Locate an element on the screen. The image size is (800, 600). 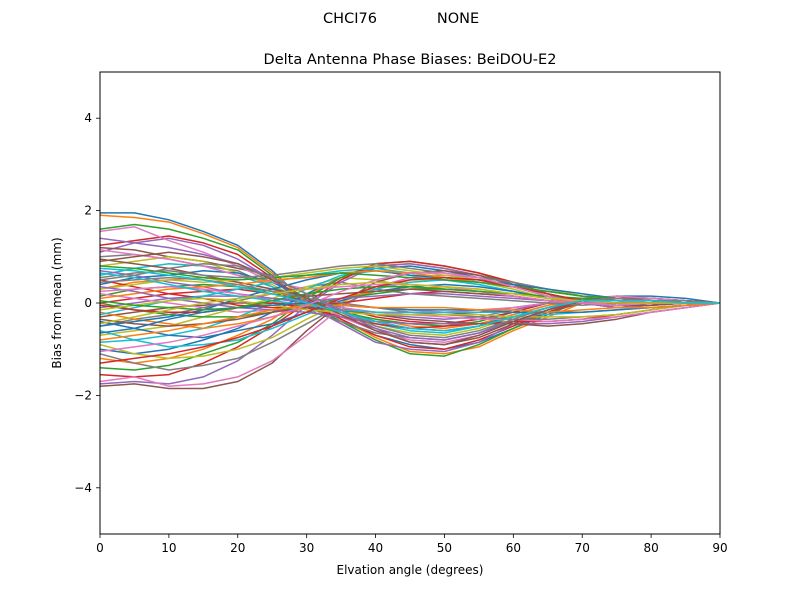
series-line-s58 is located at coordinates (410, 300).